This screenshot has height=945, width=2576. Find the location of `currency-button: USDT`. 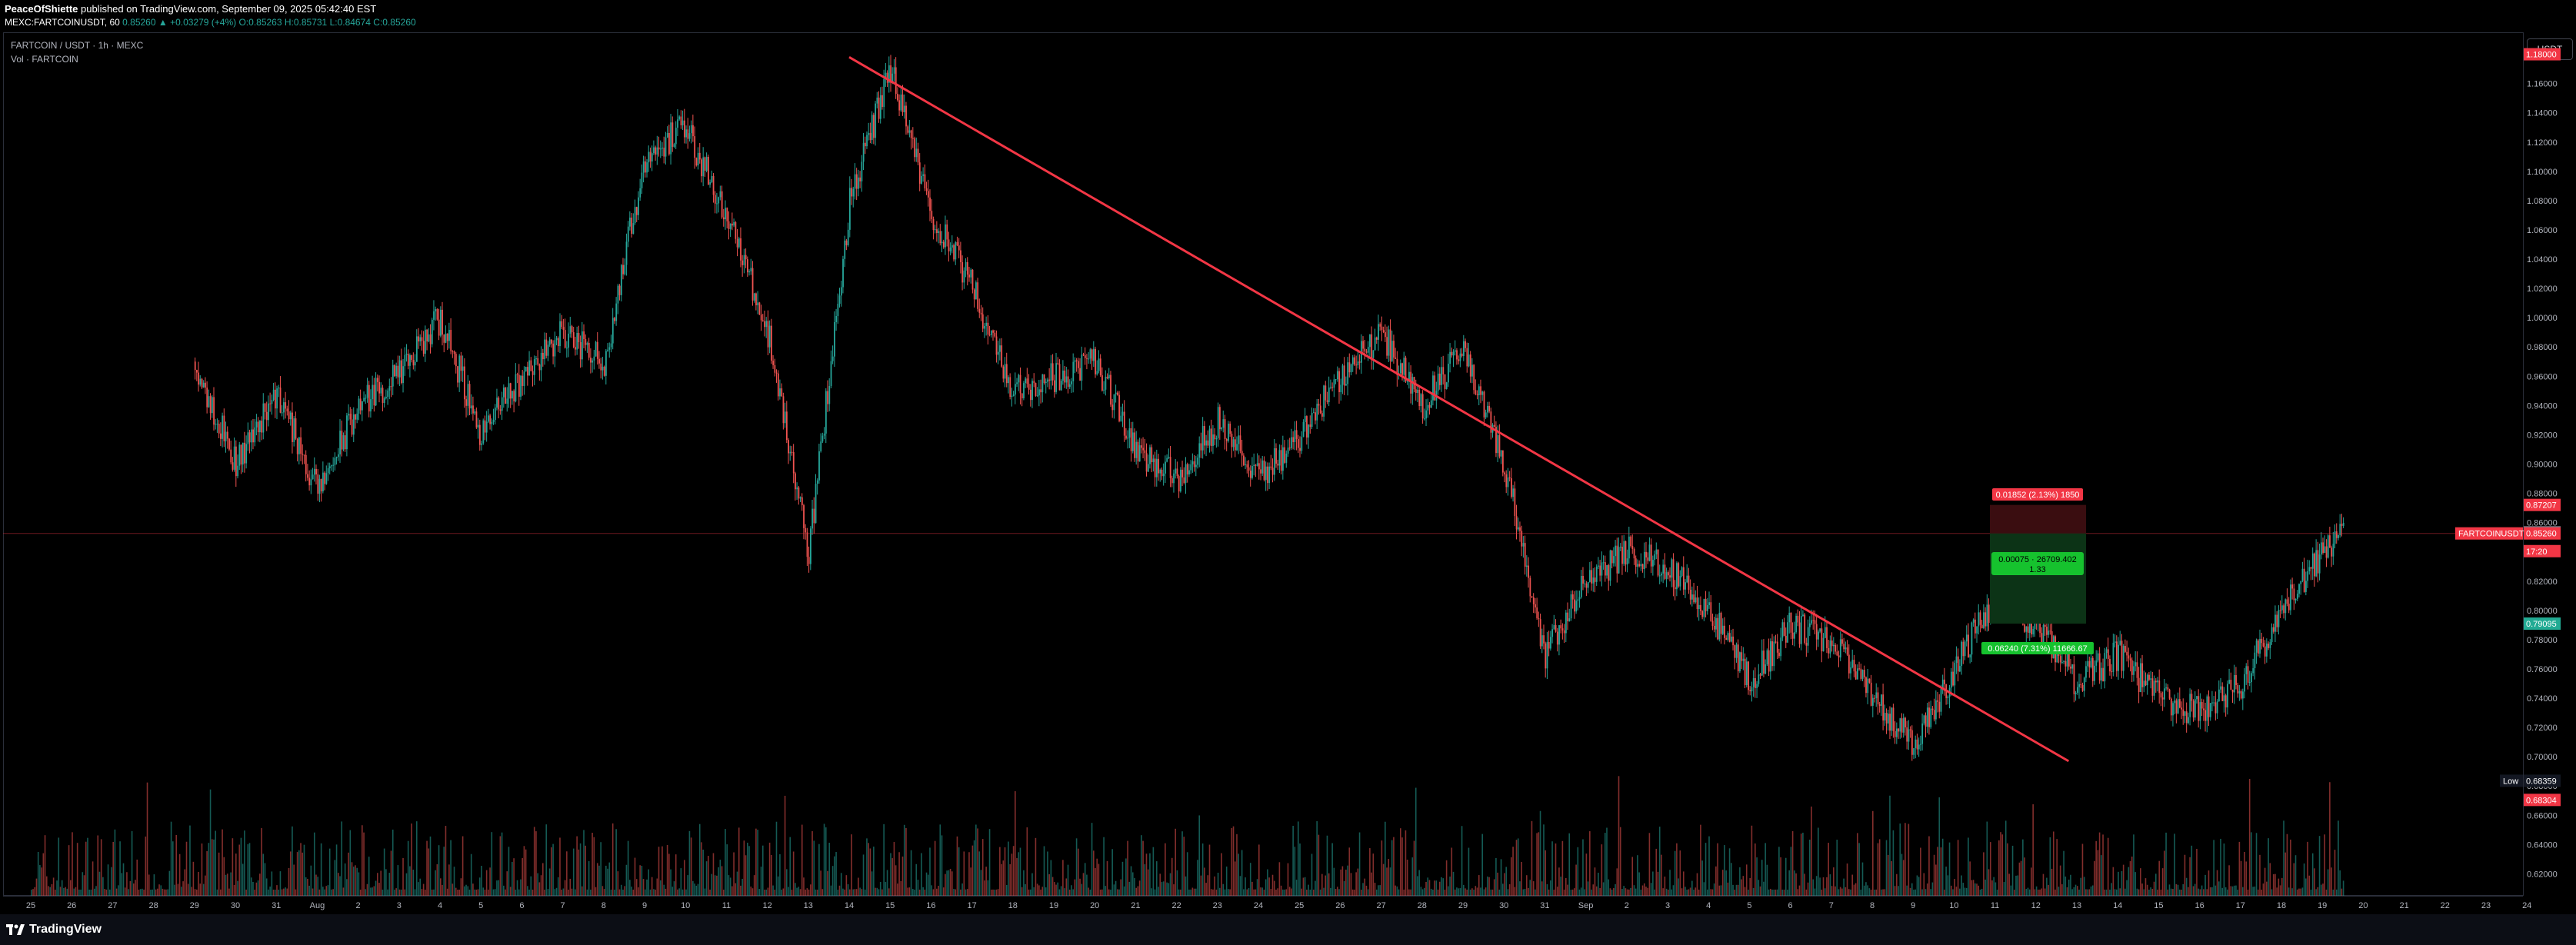

currency-button: USDT is located at coordinates (2550, 49).